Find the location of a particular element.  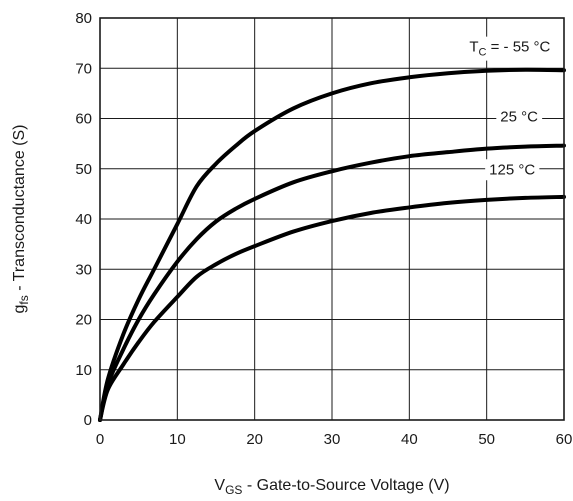

x-axis-title-main: V is located at coordinates (219, 485).